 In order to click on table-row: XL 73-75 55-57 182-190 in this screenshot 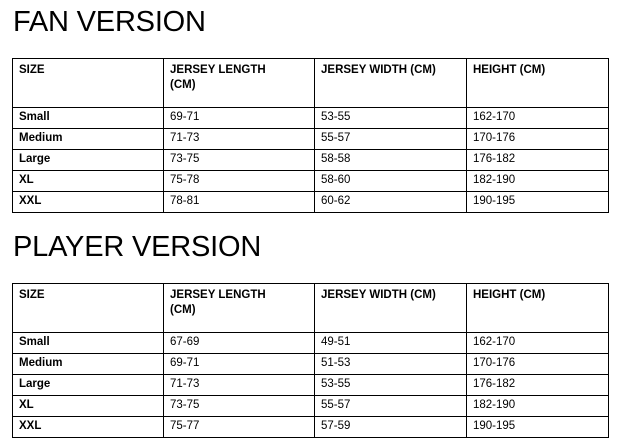, I will do `click(310, 406)`.